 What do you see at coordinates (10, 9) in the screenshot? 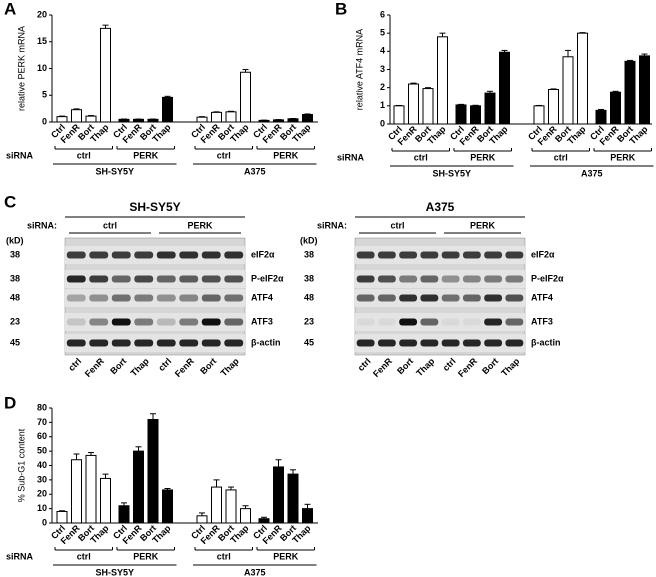
I see `panel-letter: A` at bounding box center [10, 9].